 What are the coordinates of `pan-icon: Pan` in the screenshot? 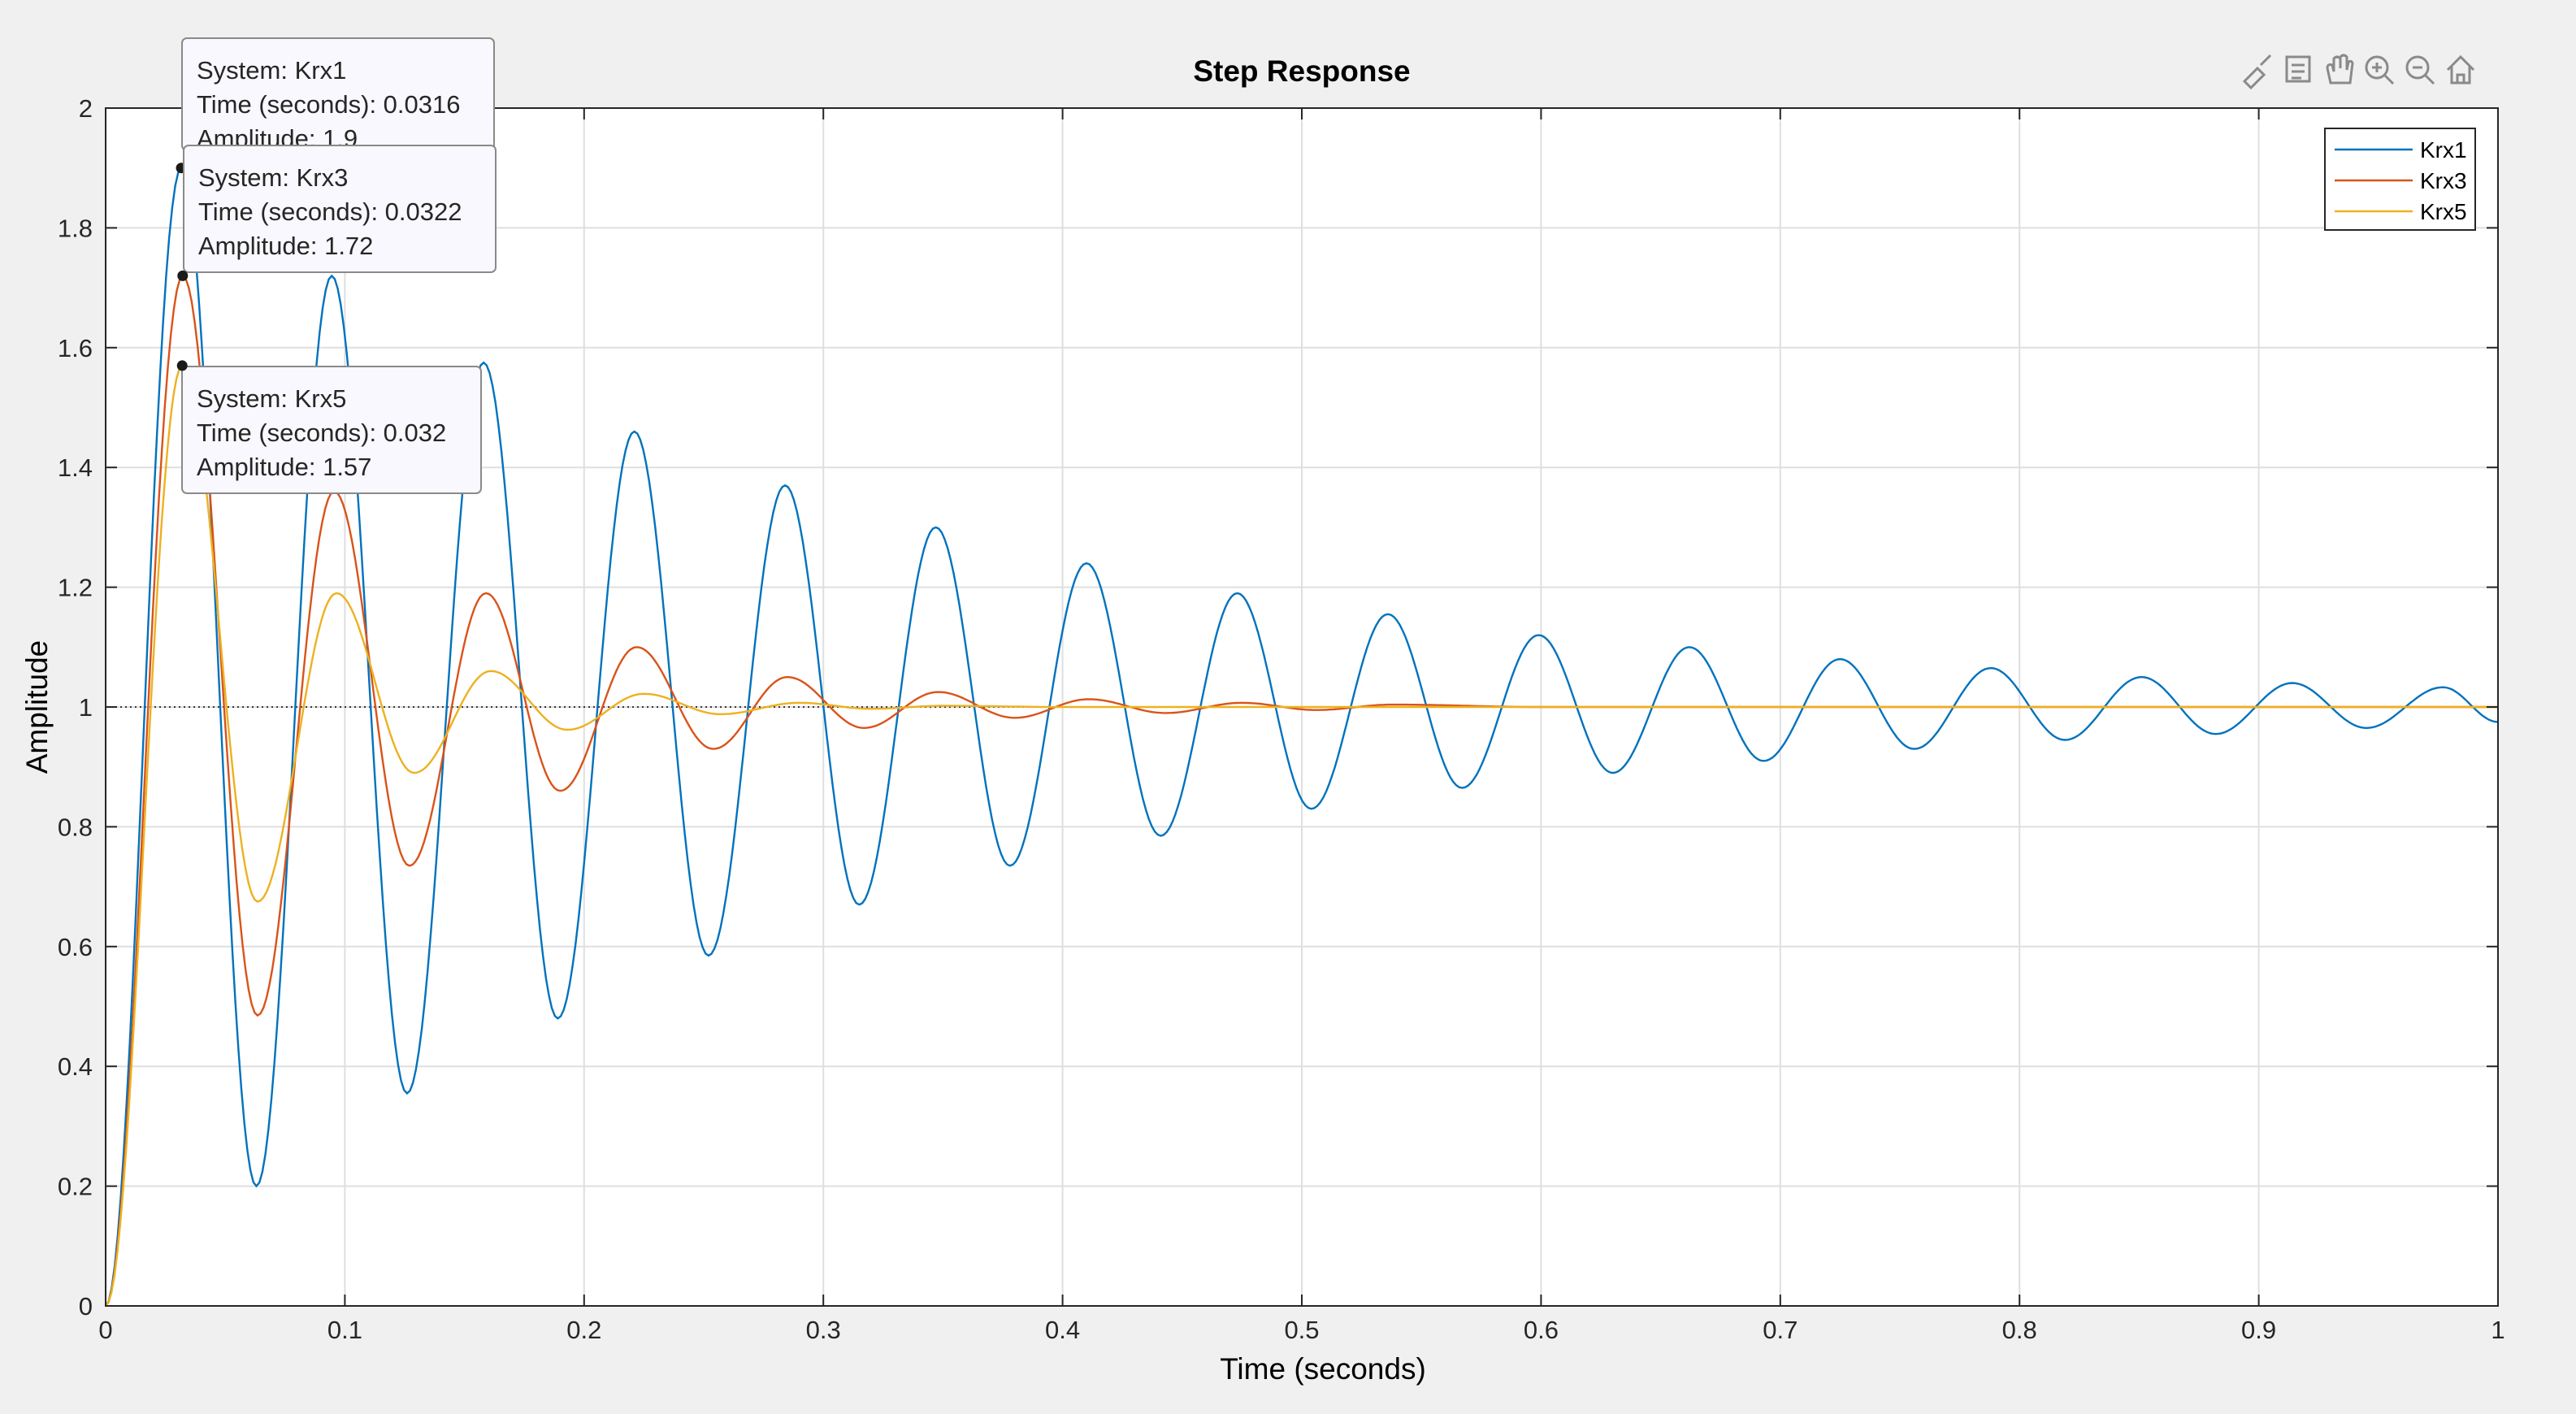 It's located at (2340, 69).